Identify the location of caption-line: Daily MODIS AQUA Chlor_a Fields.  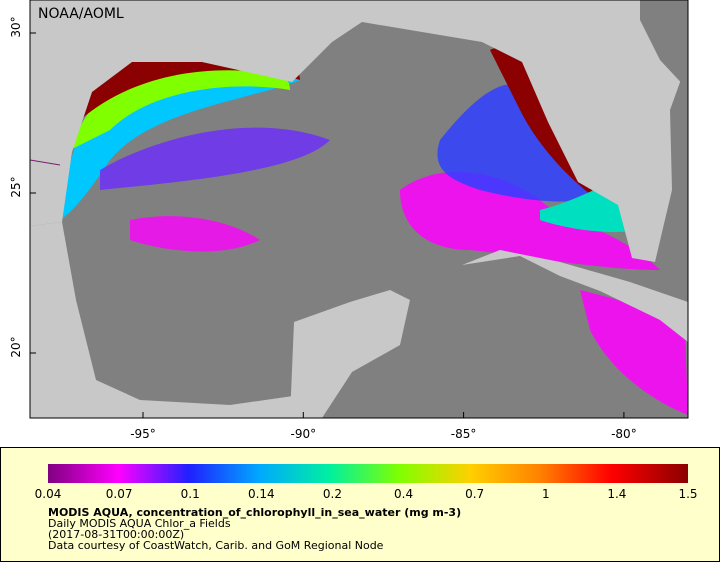
(139, 523).